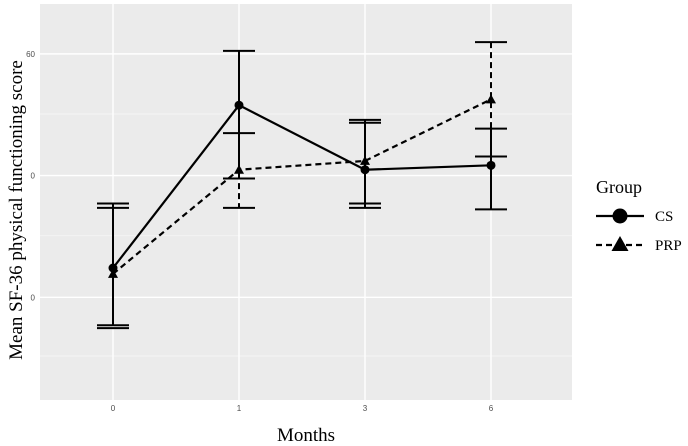  Describe the element at coordinates (306, 435) in the screenshot. I see `x-axis-title: Months` at that location.